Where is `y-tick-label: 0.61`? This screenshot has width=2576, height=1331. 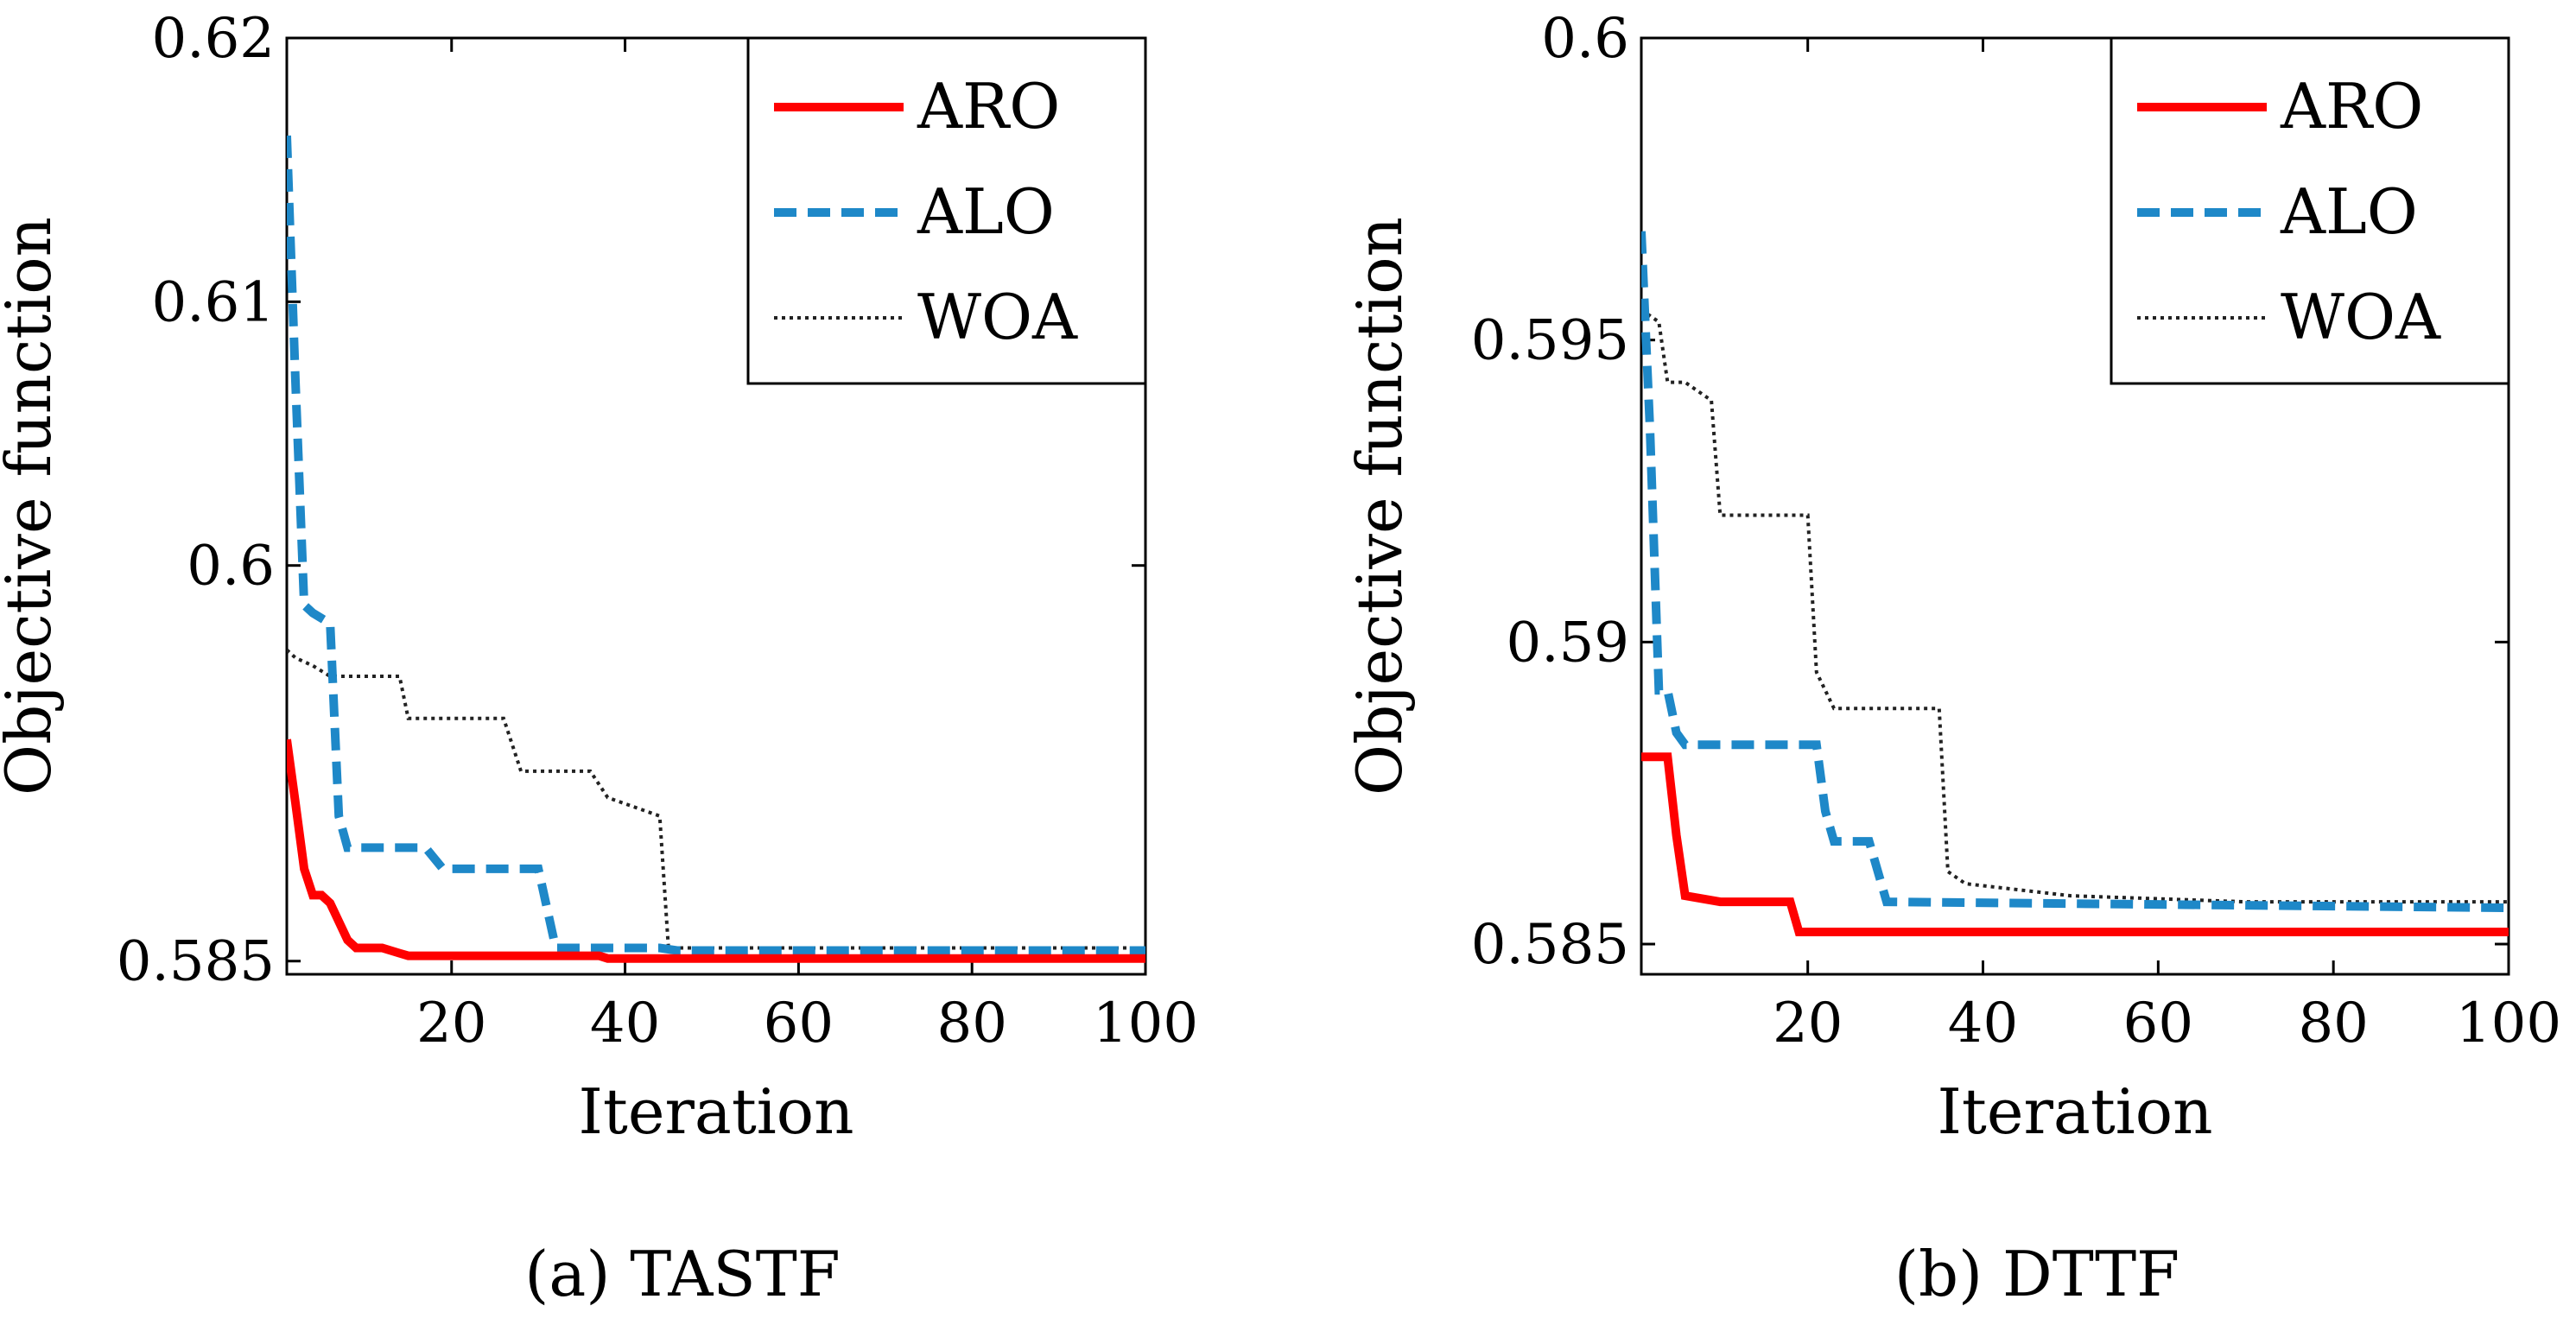
y-tick-label: 0.61 is located at coordinates (214, 302).